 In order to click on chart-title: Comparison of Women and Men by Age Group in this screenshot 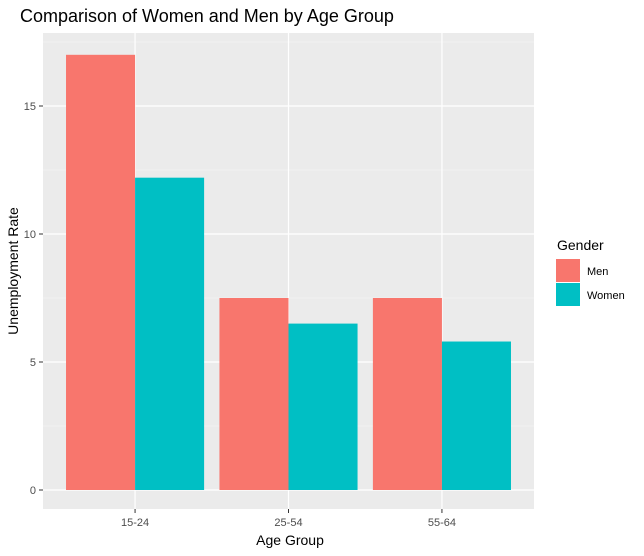, I will do `click(207, 16)`.